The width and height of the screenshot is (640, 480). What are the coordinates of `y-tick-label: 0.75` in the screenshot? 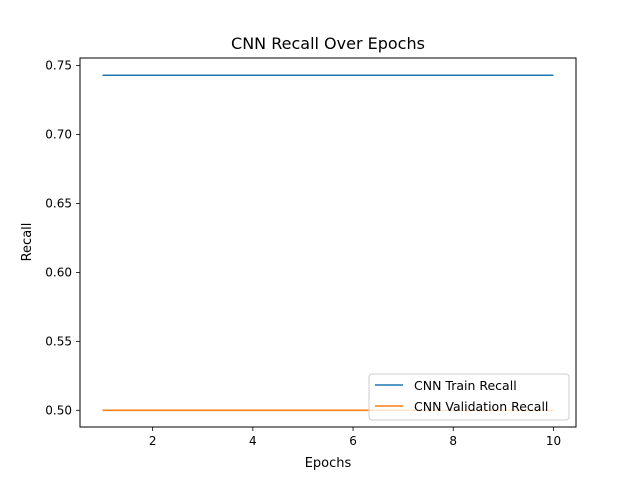 It's located at (58, 66).